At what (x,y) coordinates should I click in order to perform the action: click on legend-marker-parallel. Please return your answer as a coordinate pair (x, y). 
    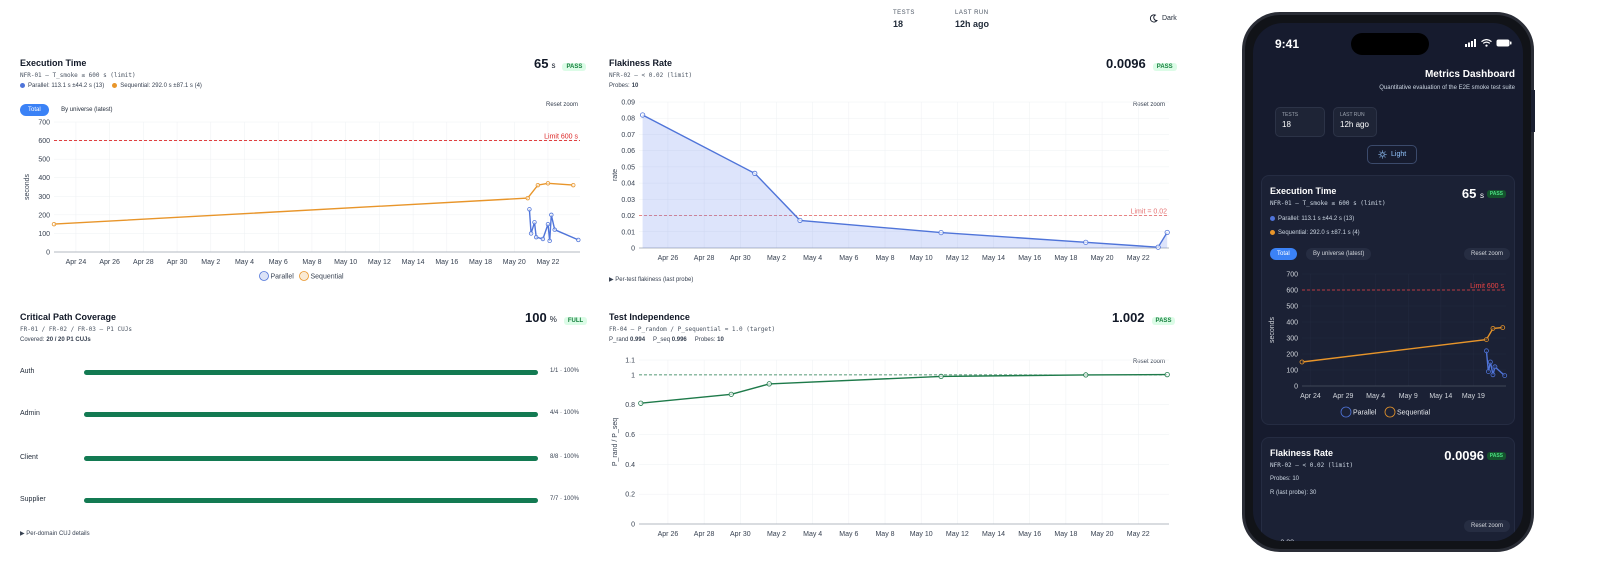
    Looking at the image, I should click on (264, 276).